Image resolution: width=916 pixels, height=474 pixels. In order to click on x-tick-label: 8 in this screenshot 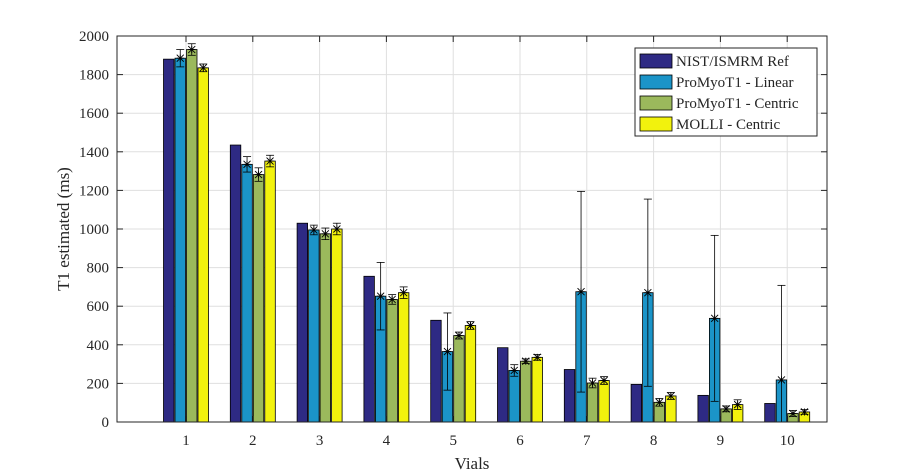, I will do `click(654, 441)`.